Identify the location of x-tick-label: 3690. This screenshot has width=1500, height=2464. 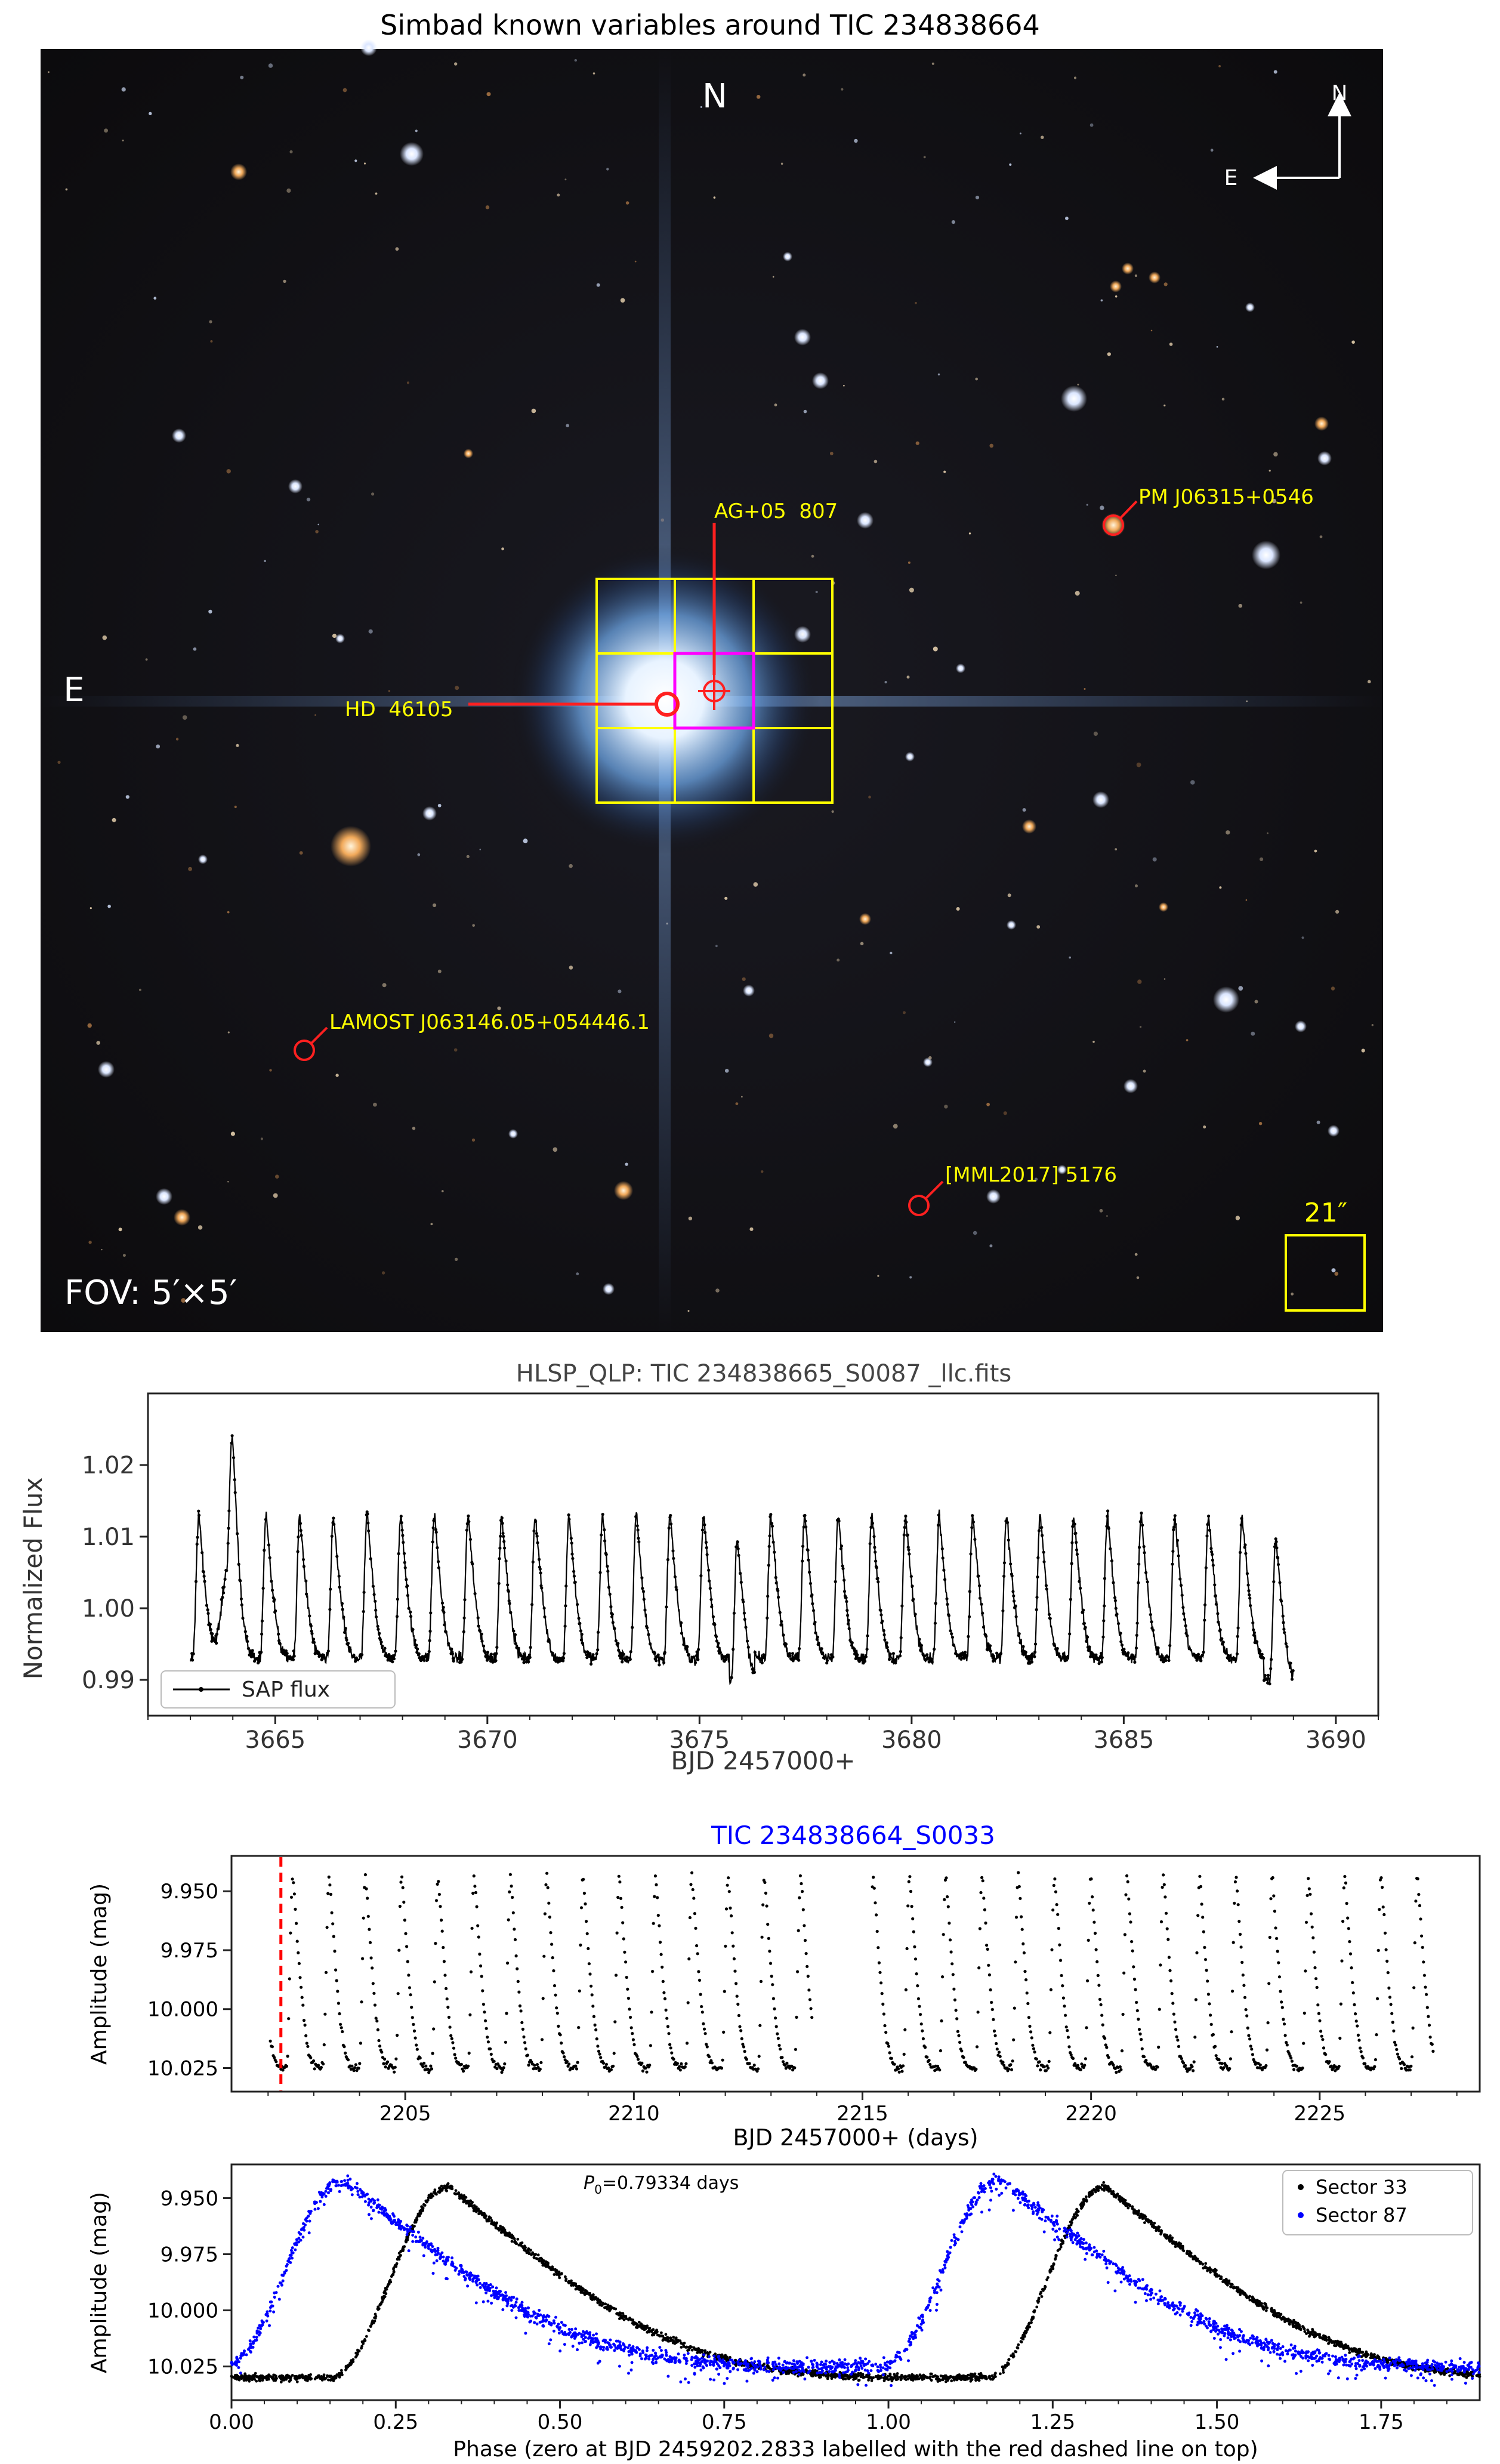
(1335, 1740).